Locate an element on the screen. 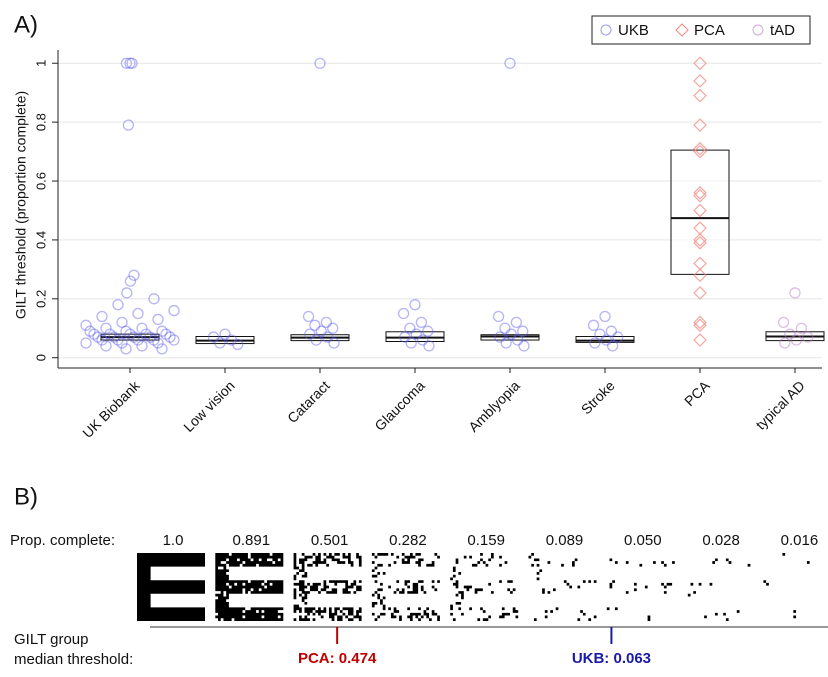 The width and height of the screenshot is (828, 677). y-tick-label: 1 is located at coordinates (40, 63).